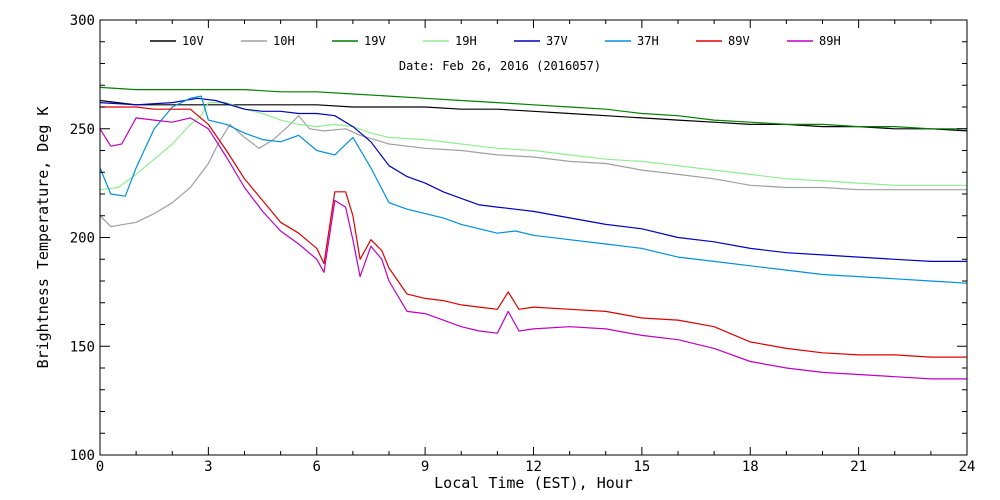 This screenshot has height=500, width=1000. What do you see at coordinates (43, 238) in the screenshot?
I see `y-axis-title: Brightness Temperature, Deg K` at bounding box center [43, 238].